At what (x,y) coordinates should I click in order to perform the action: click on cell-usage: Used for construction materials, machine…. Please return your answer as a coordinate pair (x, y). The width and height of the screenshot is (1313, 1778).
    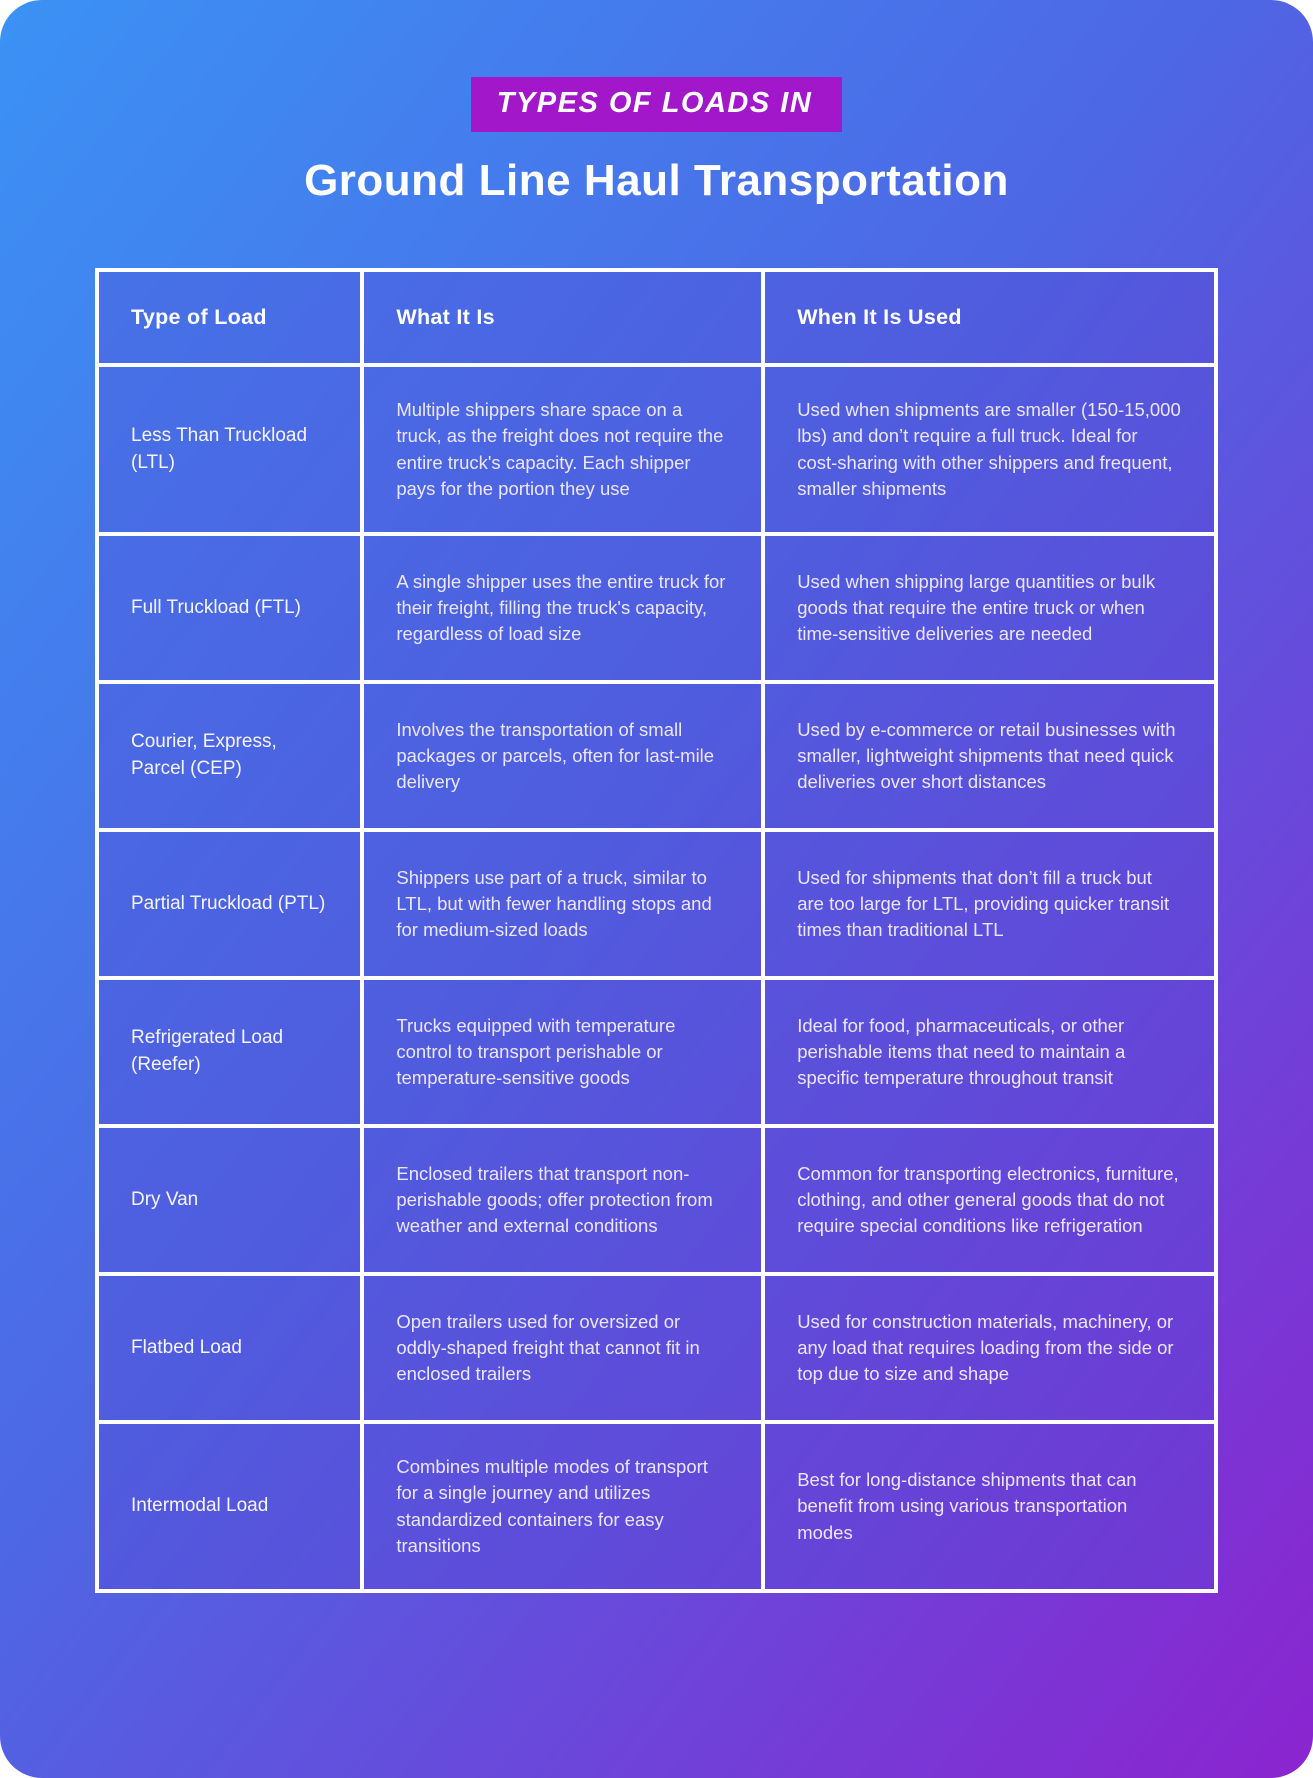
    Looking at the image, I should click on (989, 1350).